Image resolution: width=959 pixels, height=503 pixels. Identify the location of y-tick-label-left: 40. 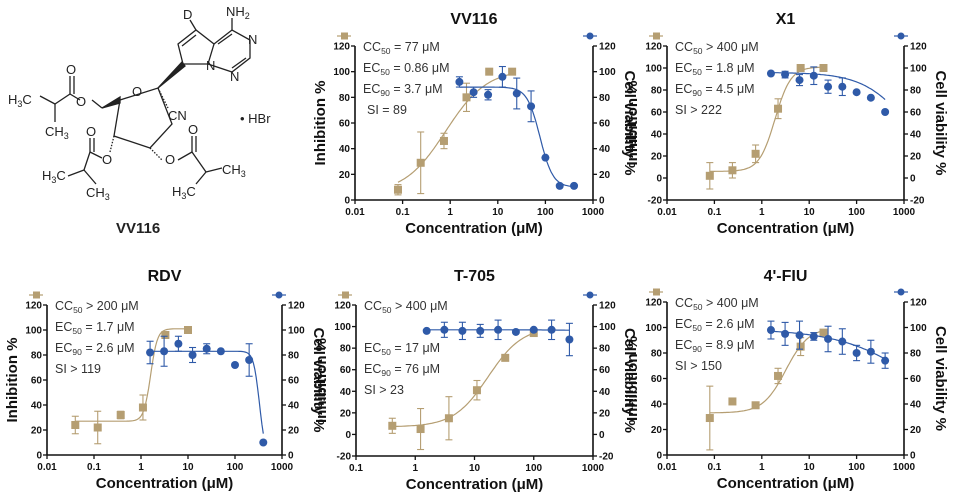
(657, 135).